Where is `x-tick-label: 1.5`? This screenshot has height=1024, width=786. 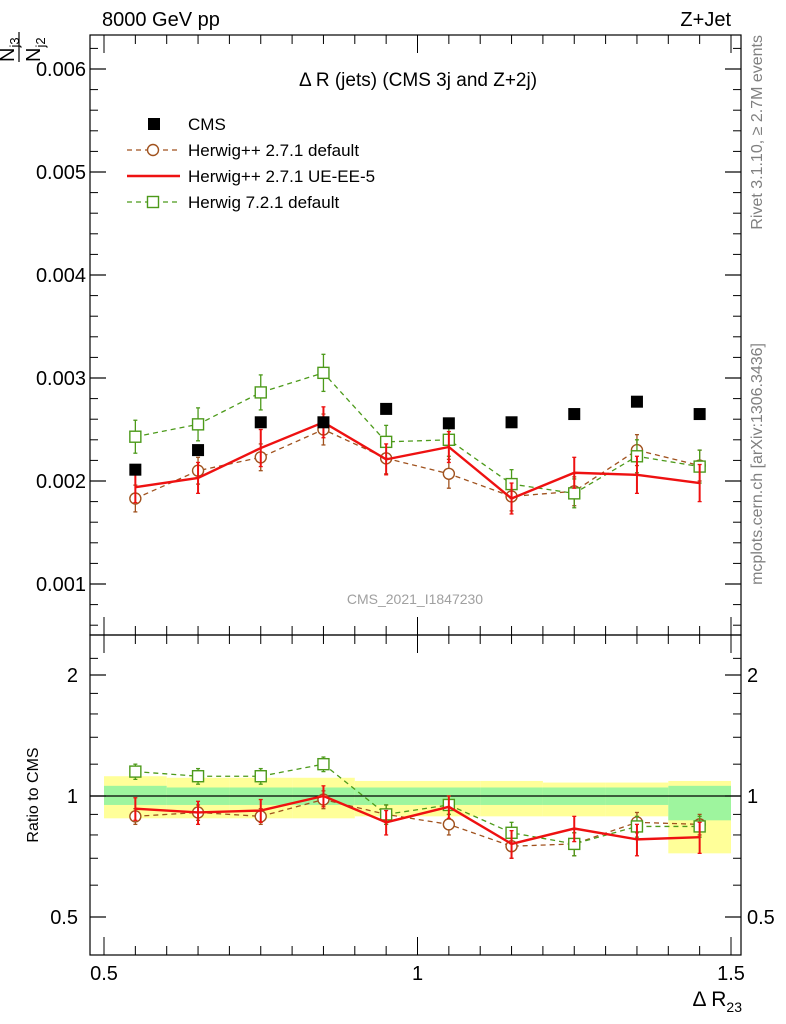 x-tick-label: 1.5 is located at coordinates (731, 974).